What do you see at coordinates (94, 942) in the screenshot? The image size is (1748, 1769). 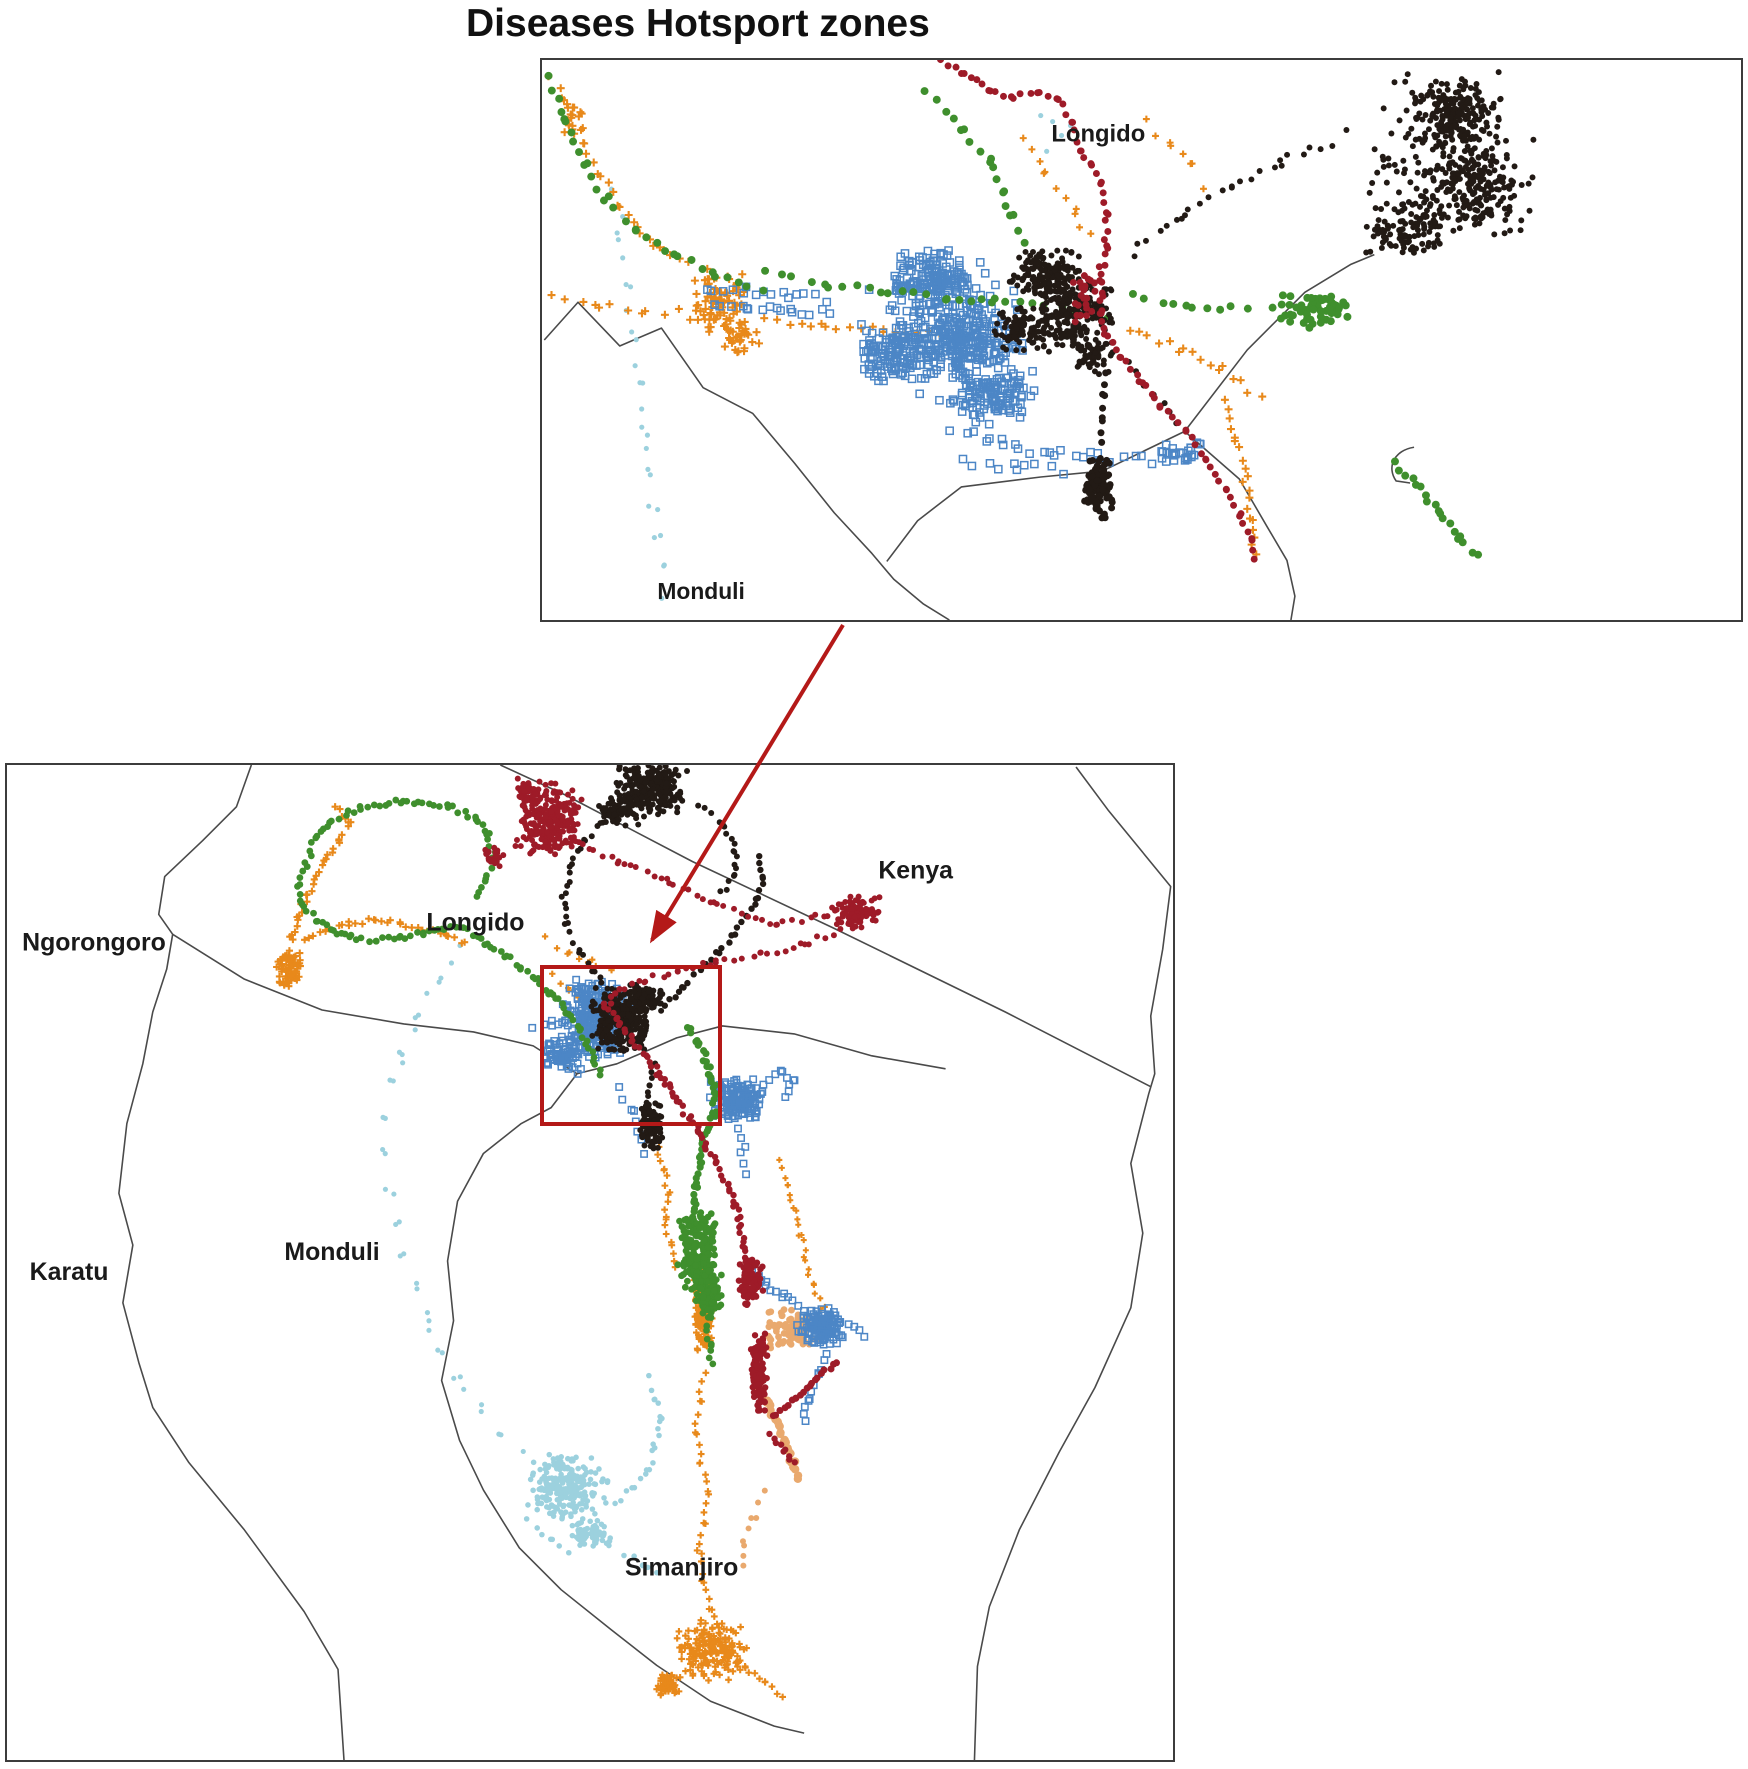 I see `map-label: Ngorongoro` at bounding box center [94, 942].